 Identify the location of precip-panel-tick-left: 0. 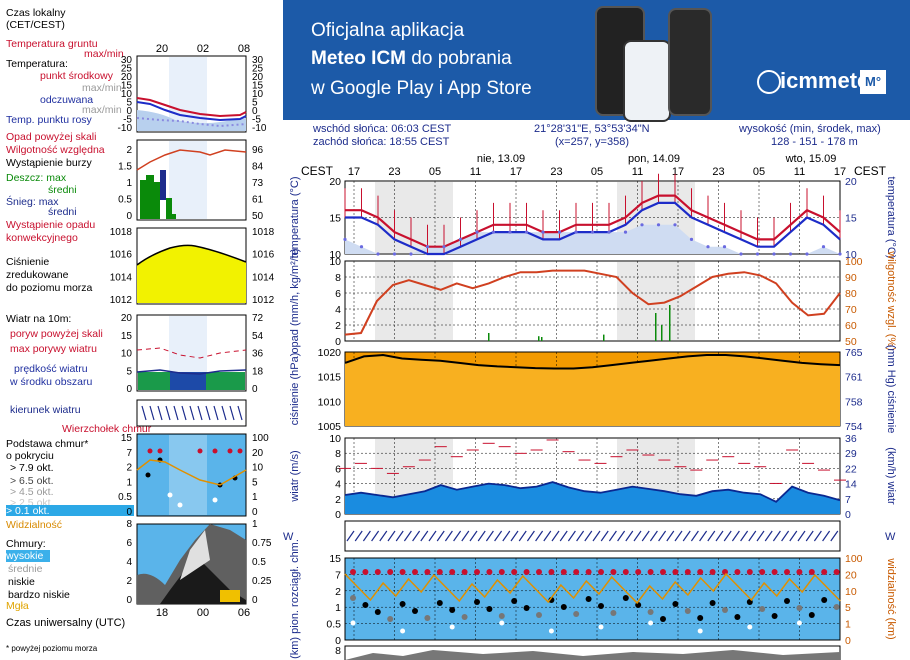
(338, 342).